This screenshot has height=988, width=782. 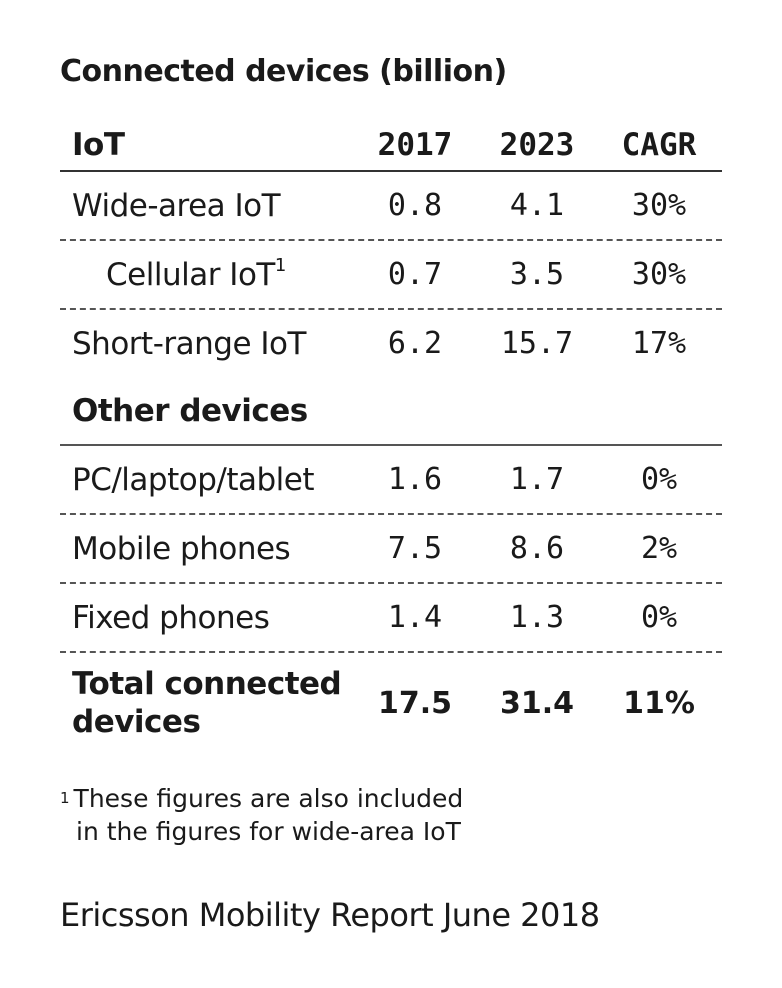 What do you see at coordinates (268, 831) in the screenshot?
I see `footnote-line-2: in the figures for wide-area IoT` at bounding box center [268, 831].